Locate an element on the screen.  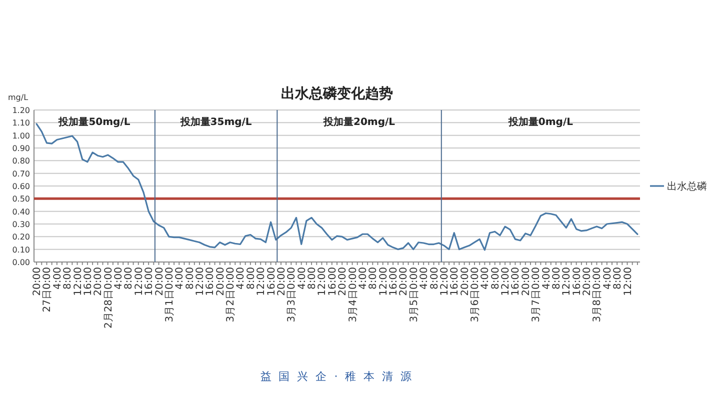
y-tick-label: 0.50 is located at coordinates (21, 199).